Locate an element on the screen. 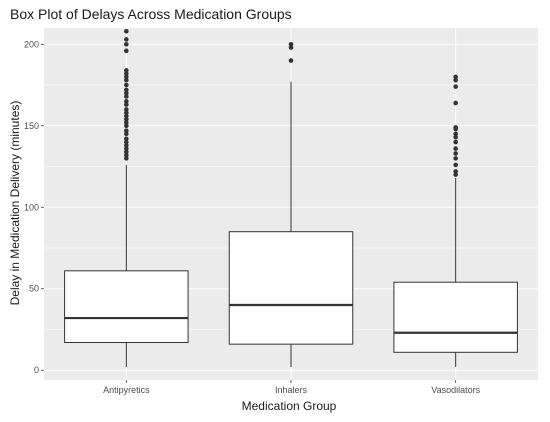 The height and width of the screenshot is (422, 550). y-tick-label: 200 is located at coordinates (31, 44).